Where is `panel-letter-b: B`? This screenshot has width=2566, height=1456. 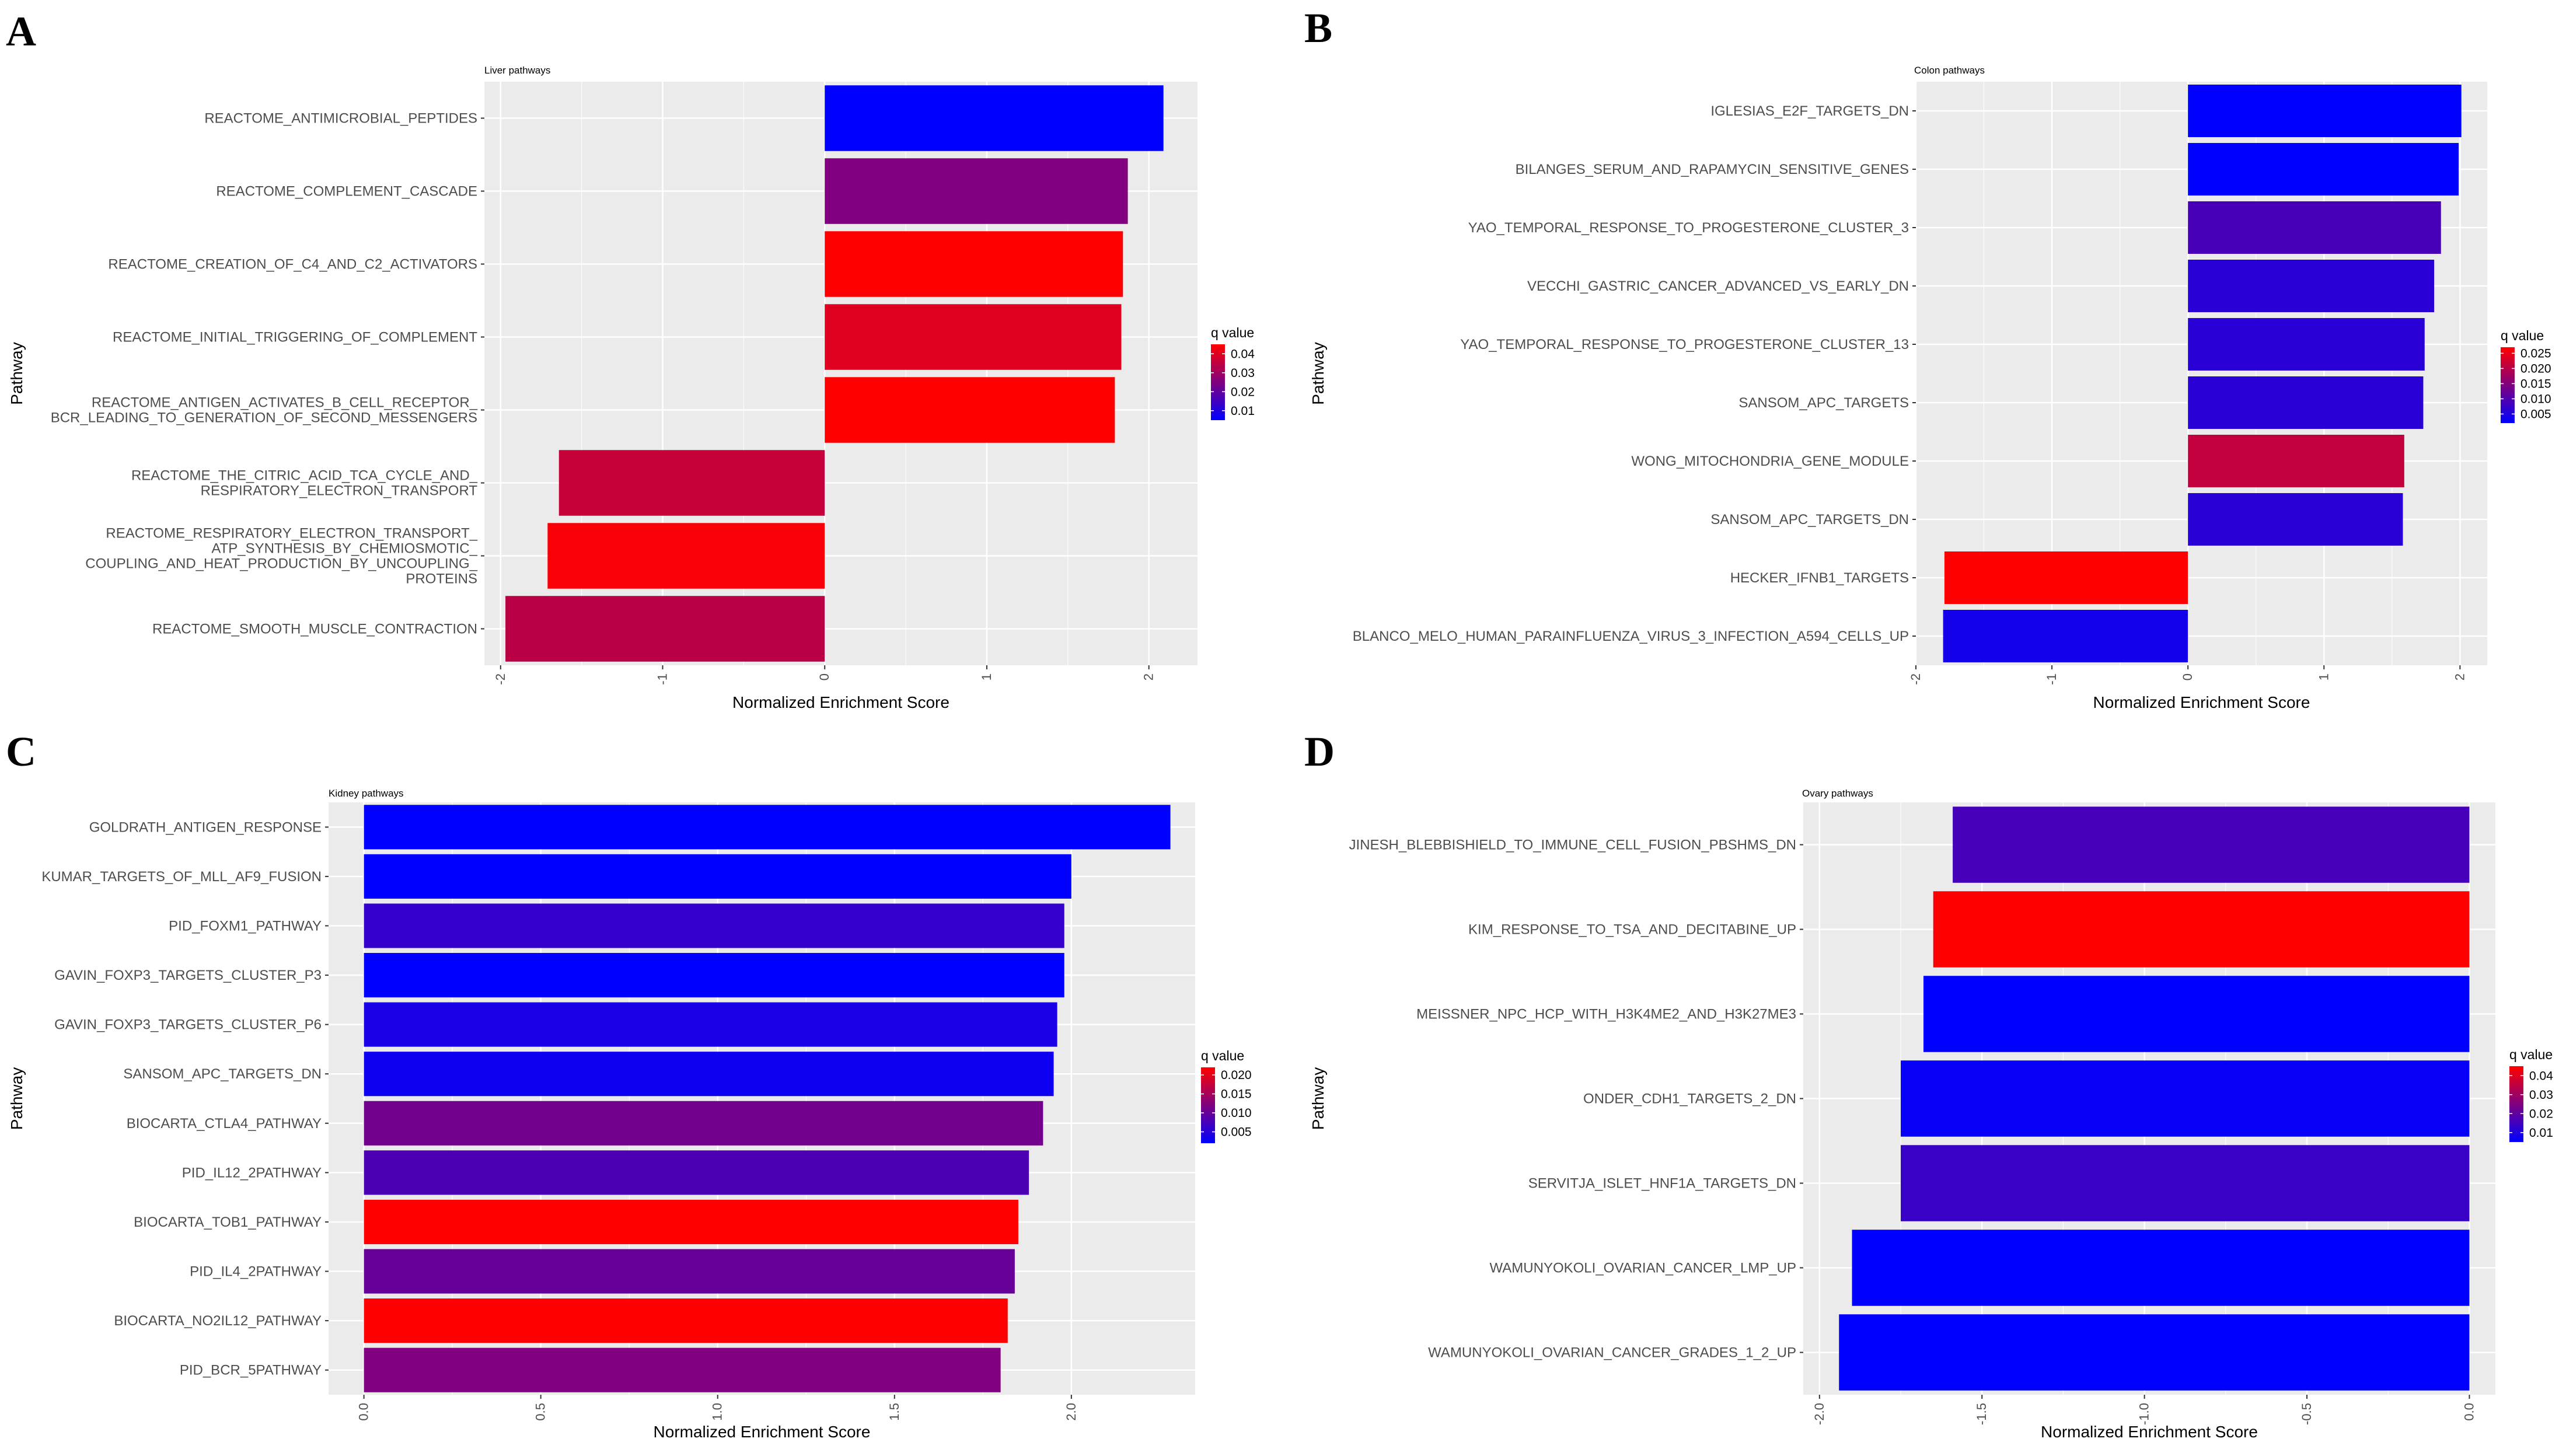
panel-letter-b: B is located at coordinates (1318, 28).